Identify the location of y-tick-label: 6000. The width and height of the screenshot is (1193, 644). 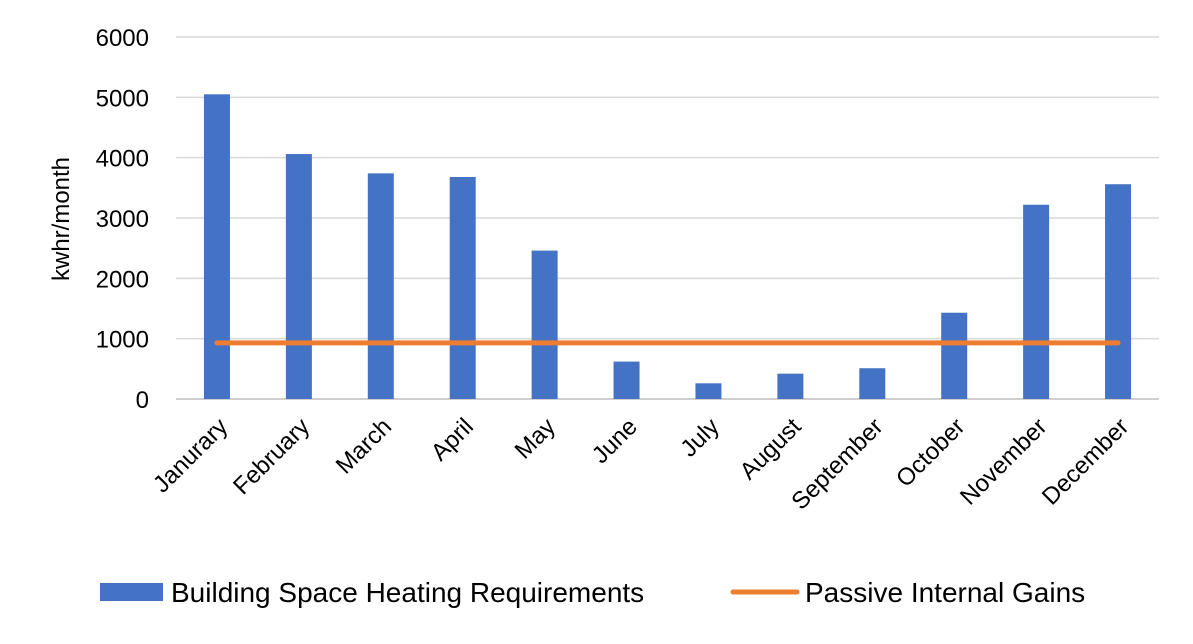
(122, 38).